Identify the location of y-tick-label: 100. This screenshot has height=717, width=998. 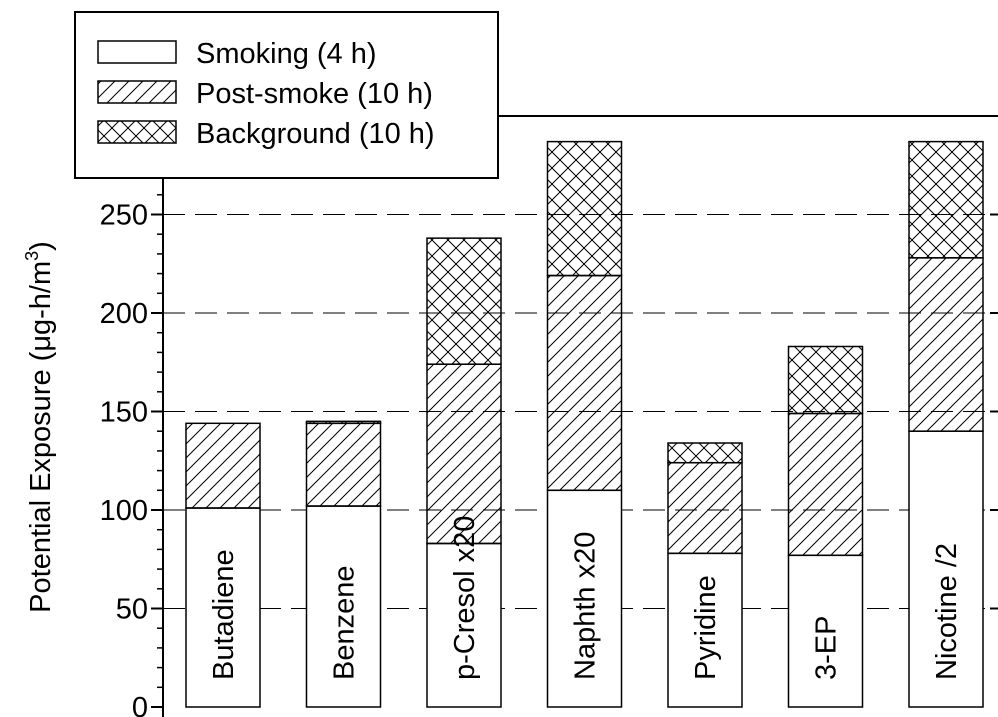
(124, 511).